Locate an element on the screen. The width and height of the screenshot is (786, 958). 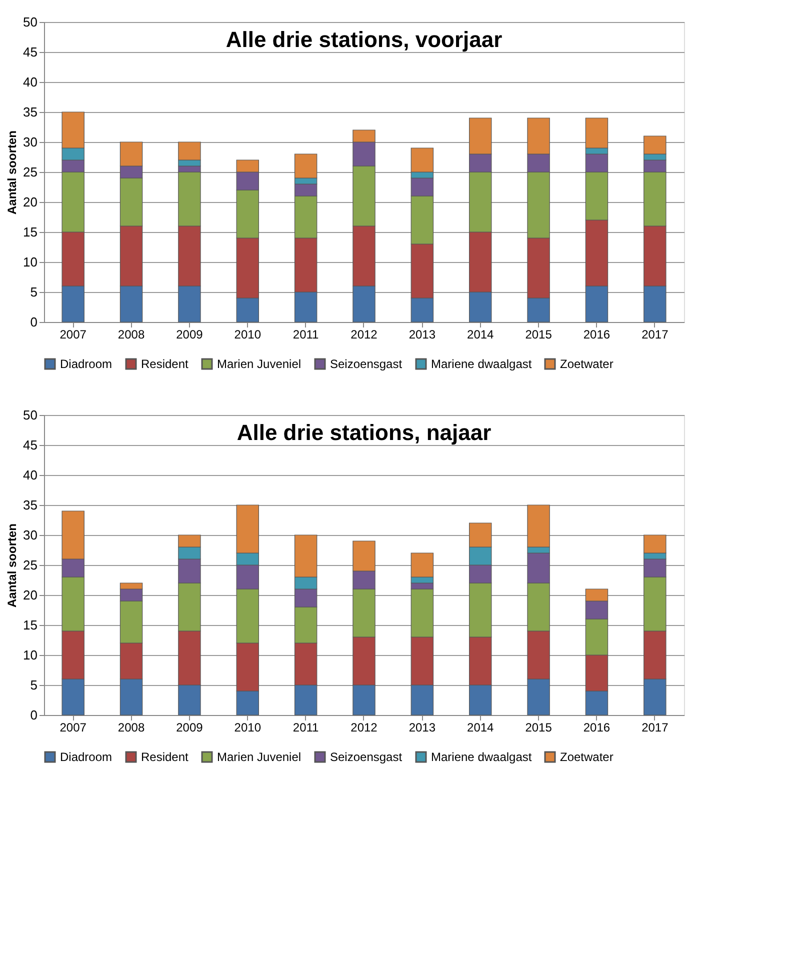
chart-title: Alle drie stations, najaar is located at coordinates (364, 432).